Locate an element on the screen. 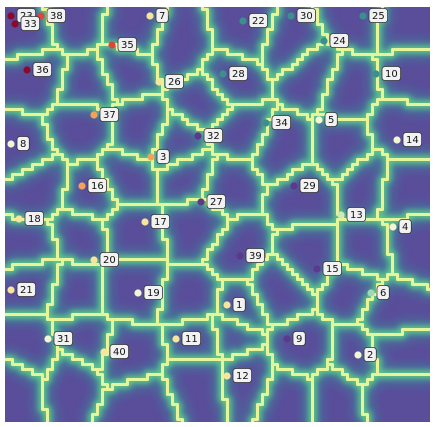 The image size is (435, 427). point-label-text-34: 34 is located at coordinates (281, 123).